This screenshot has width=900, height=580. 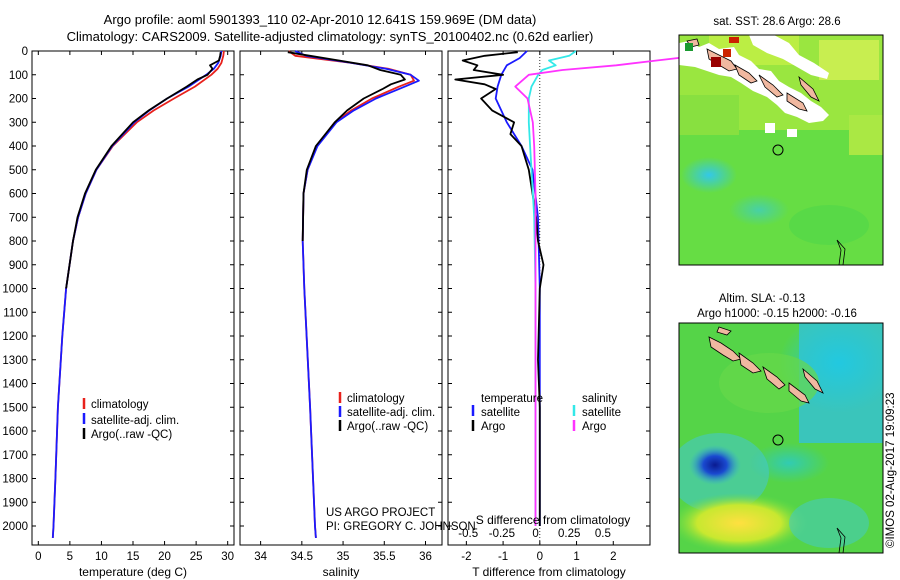 What do you see at coordinates (15, 361) in the screenshot?
I see `y-tick-label: 1300` at bounding box center [15, 361].